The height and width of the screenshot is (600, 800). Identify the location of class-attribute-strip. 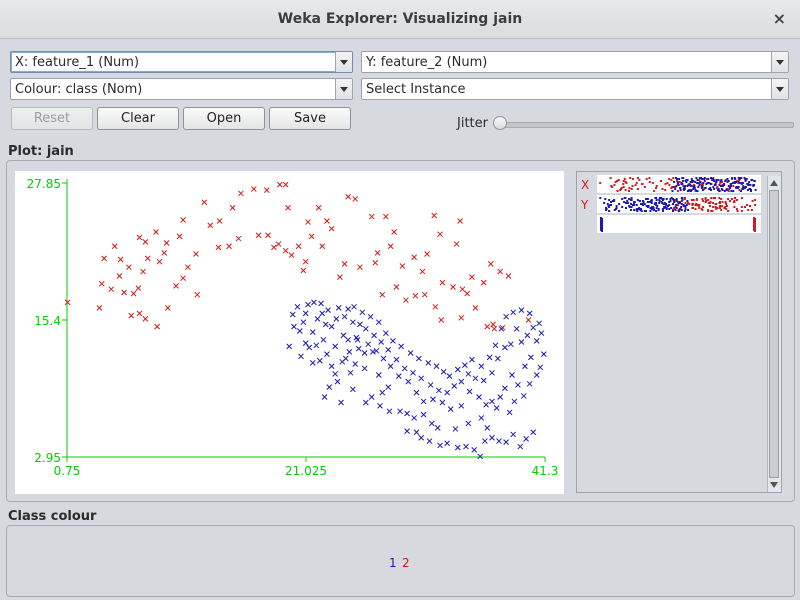
(679, 224).